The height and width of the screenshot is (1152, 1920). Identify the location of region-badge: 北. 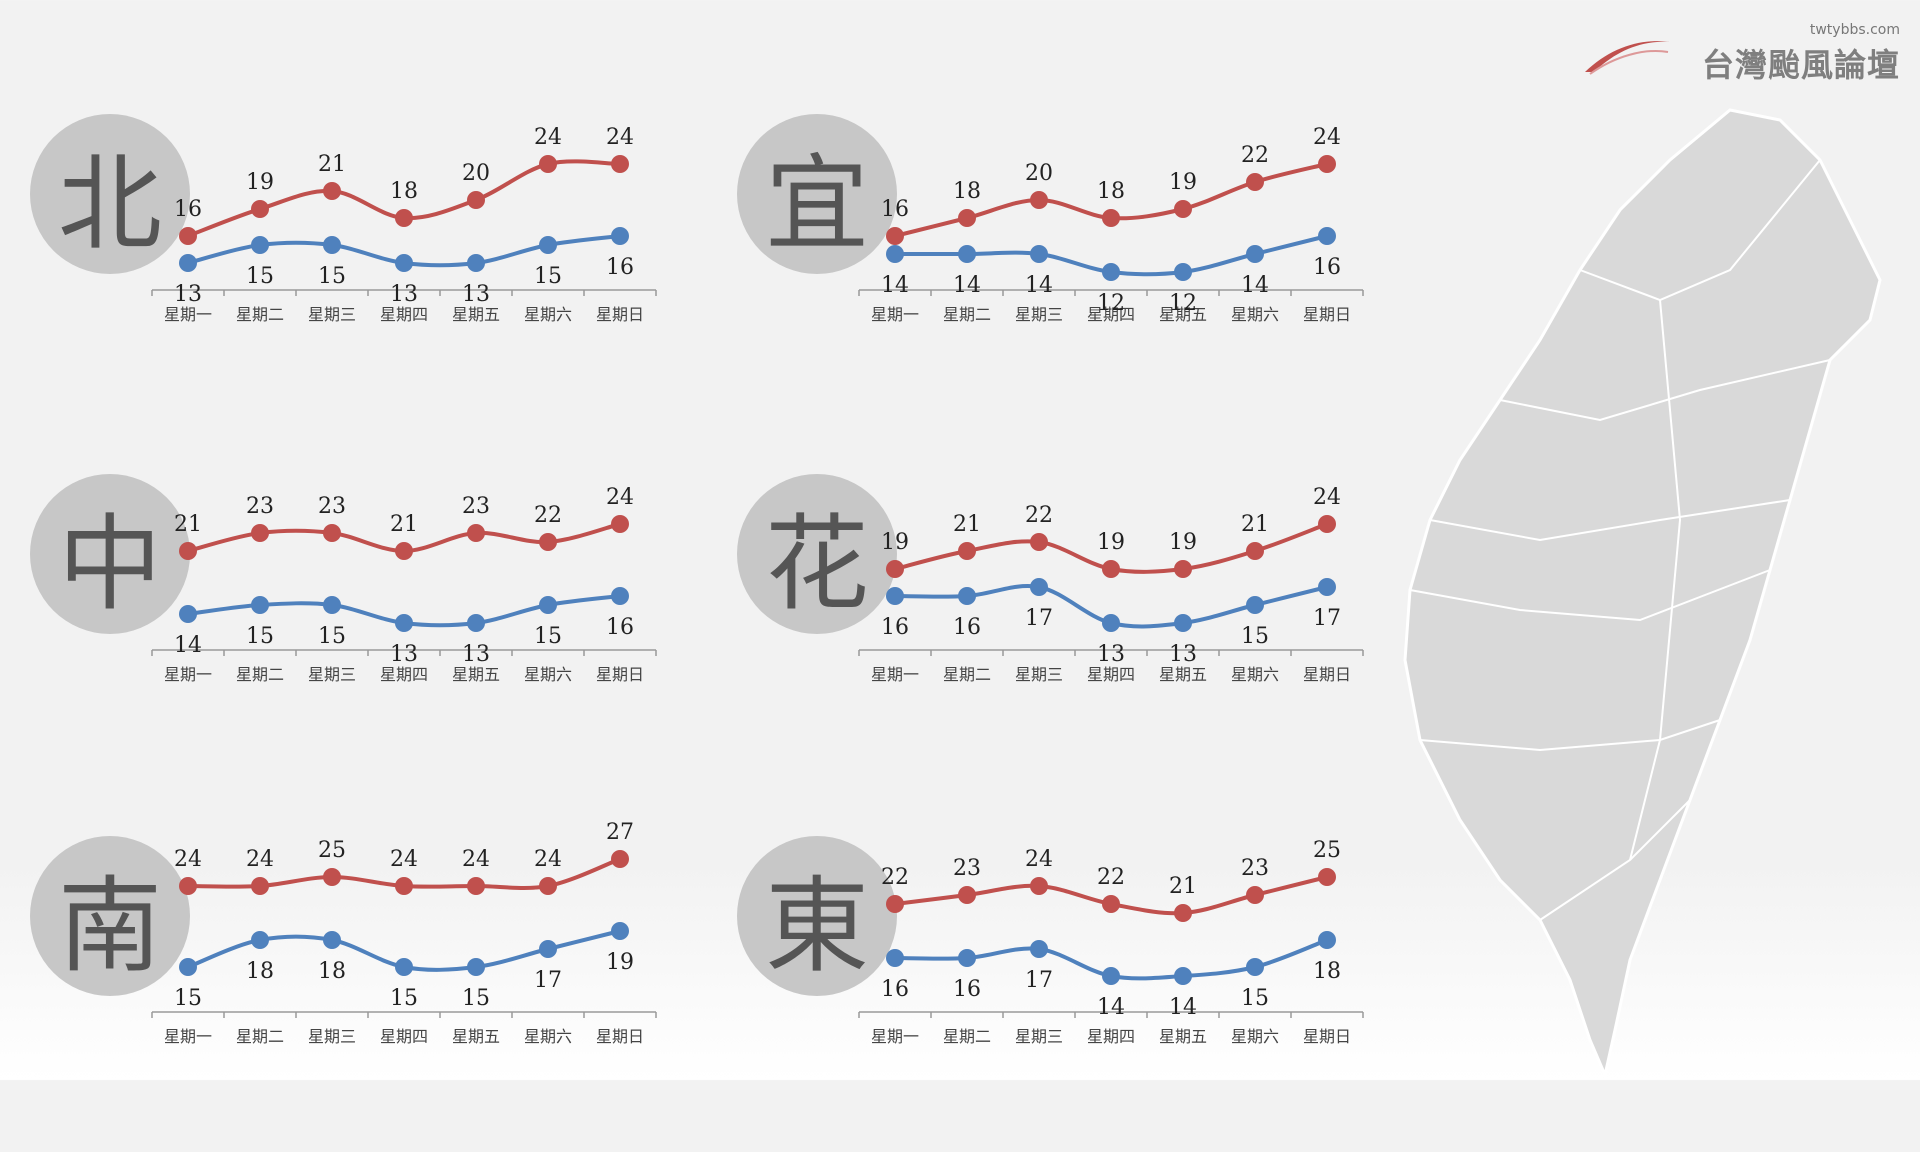
(110, 194).